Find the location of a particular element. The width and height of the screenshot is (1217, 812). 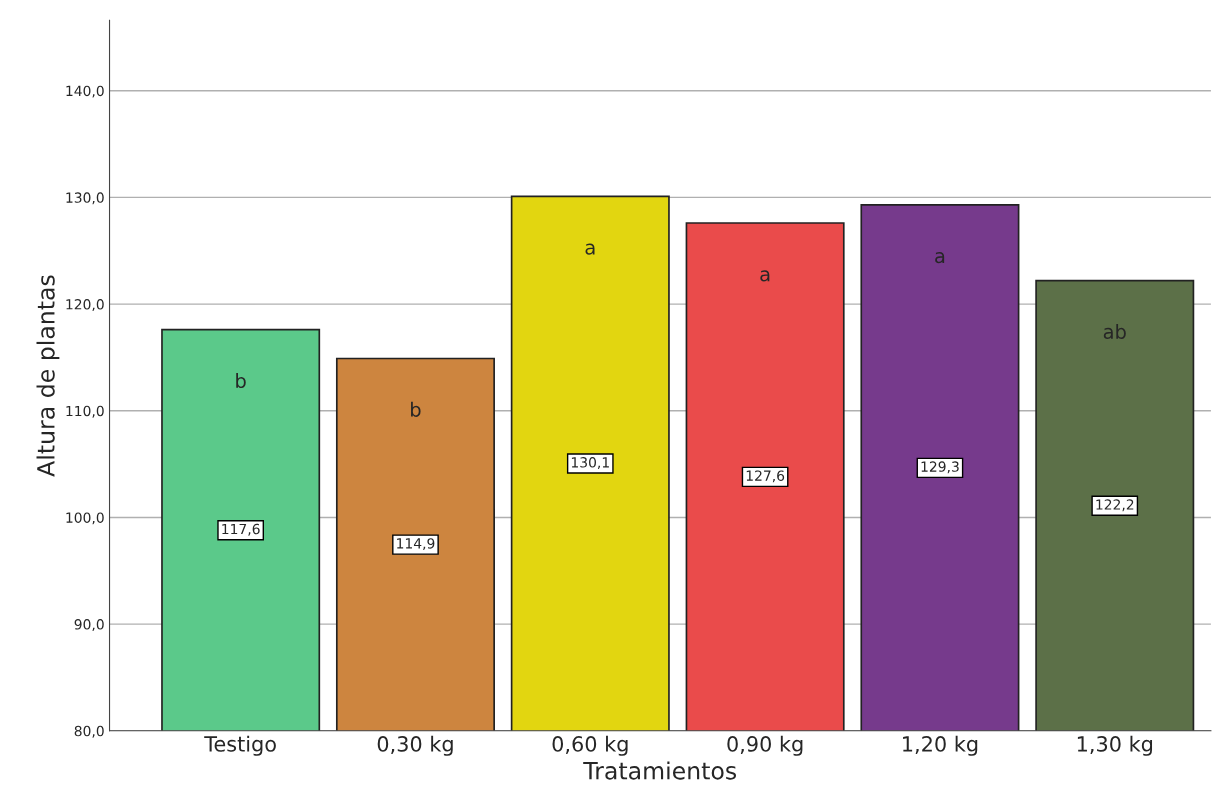

x-tick-label: 1,20 kg is located at coordinates (940, 745).